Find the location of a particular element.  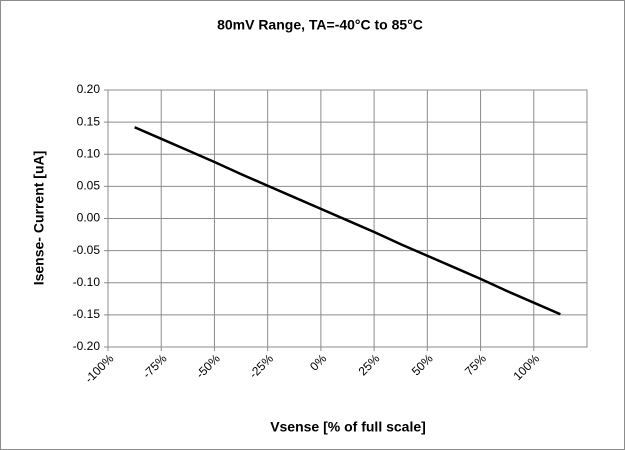

y-tick-label: -0.20 is located at coordinates (87, 346).